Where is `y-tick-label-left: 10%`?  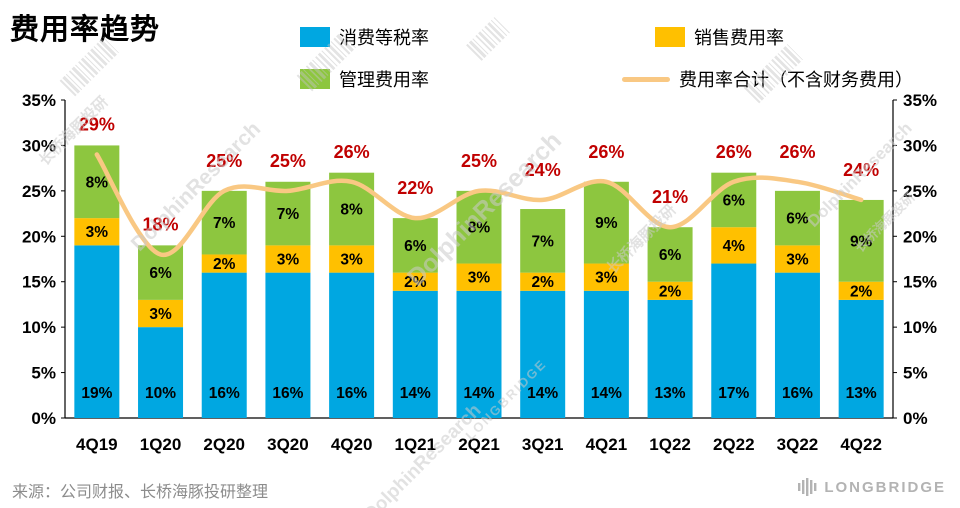 y-tick-label-left: 10% is located at coordinates (39, 327).